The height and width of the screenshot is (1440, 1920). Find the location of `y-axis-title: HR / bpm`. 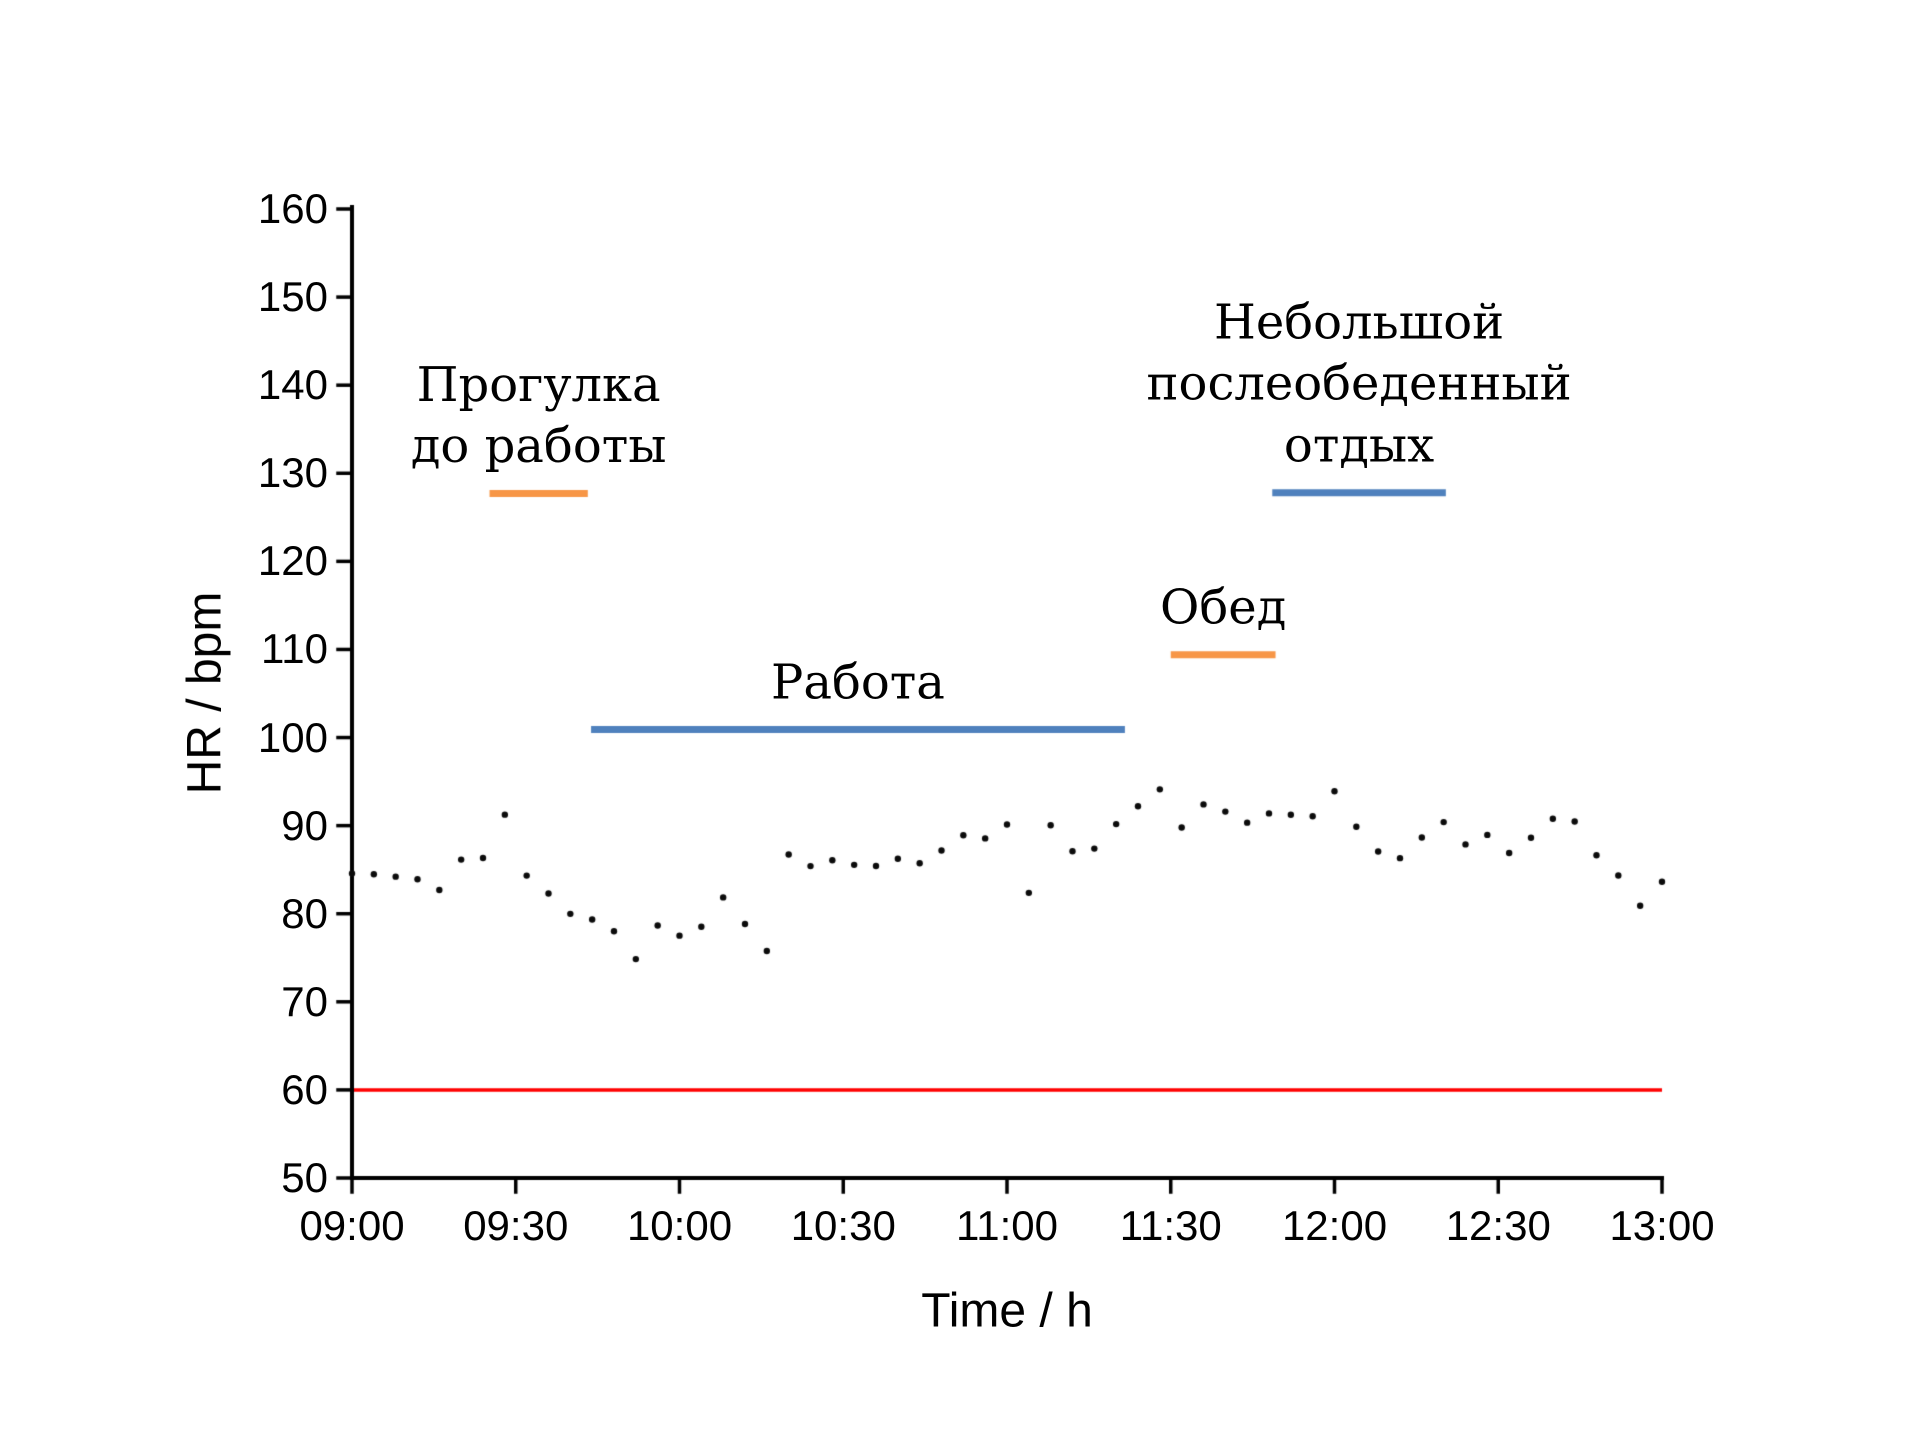

y-axis-title: HR / bpm is located at coordinates (205, 693).